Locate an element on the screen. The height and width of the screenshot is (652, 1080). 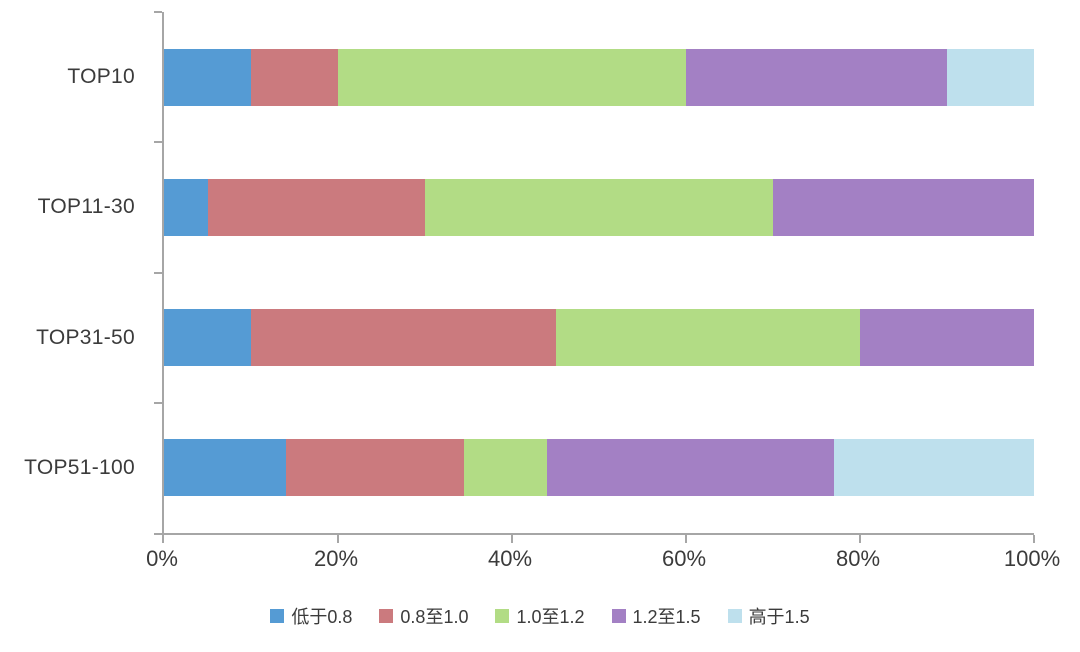
y-axis-label: TOP51-100 is located at coordinates (74, 468).